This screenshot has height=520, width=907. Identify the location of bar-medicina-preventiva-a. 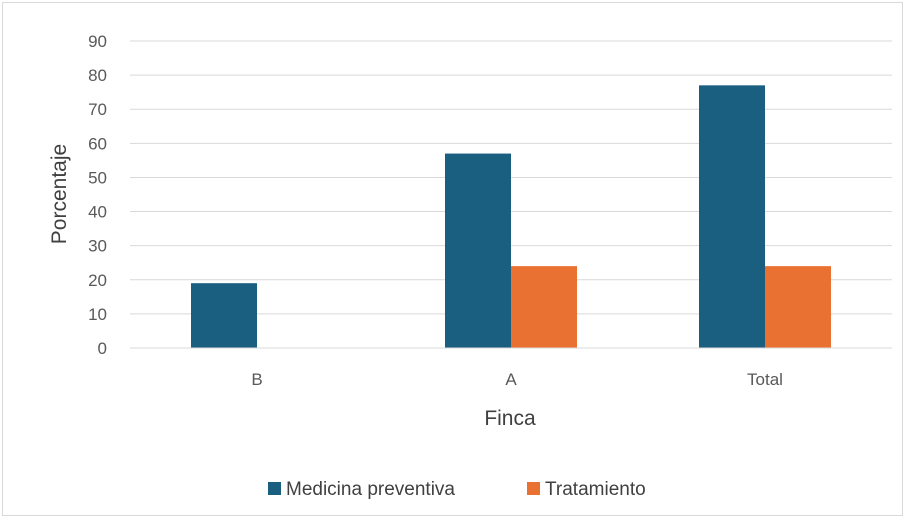
(478, 250).